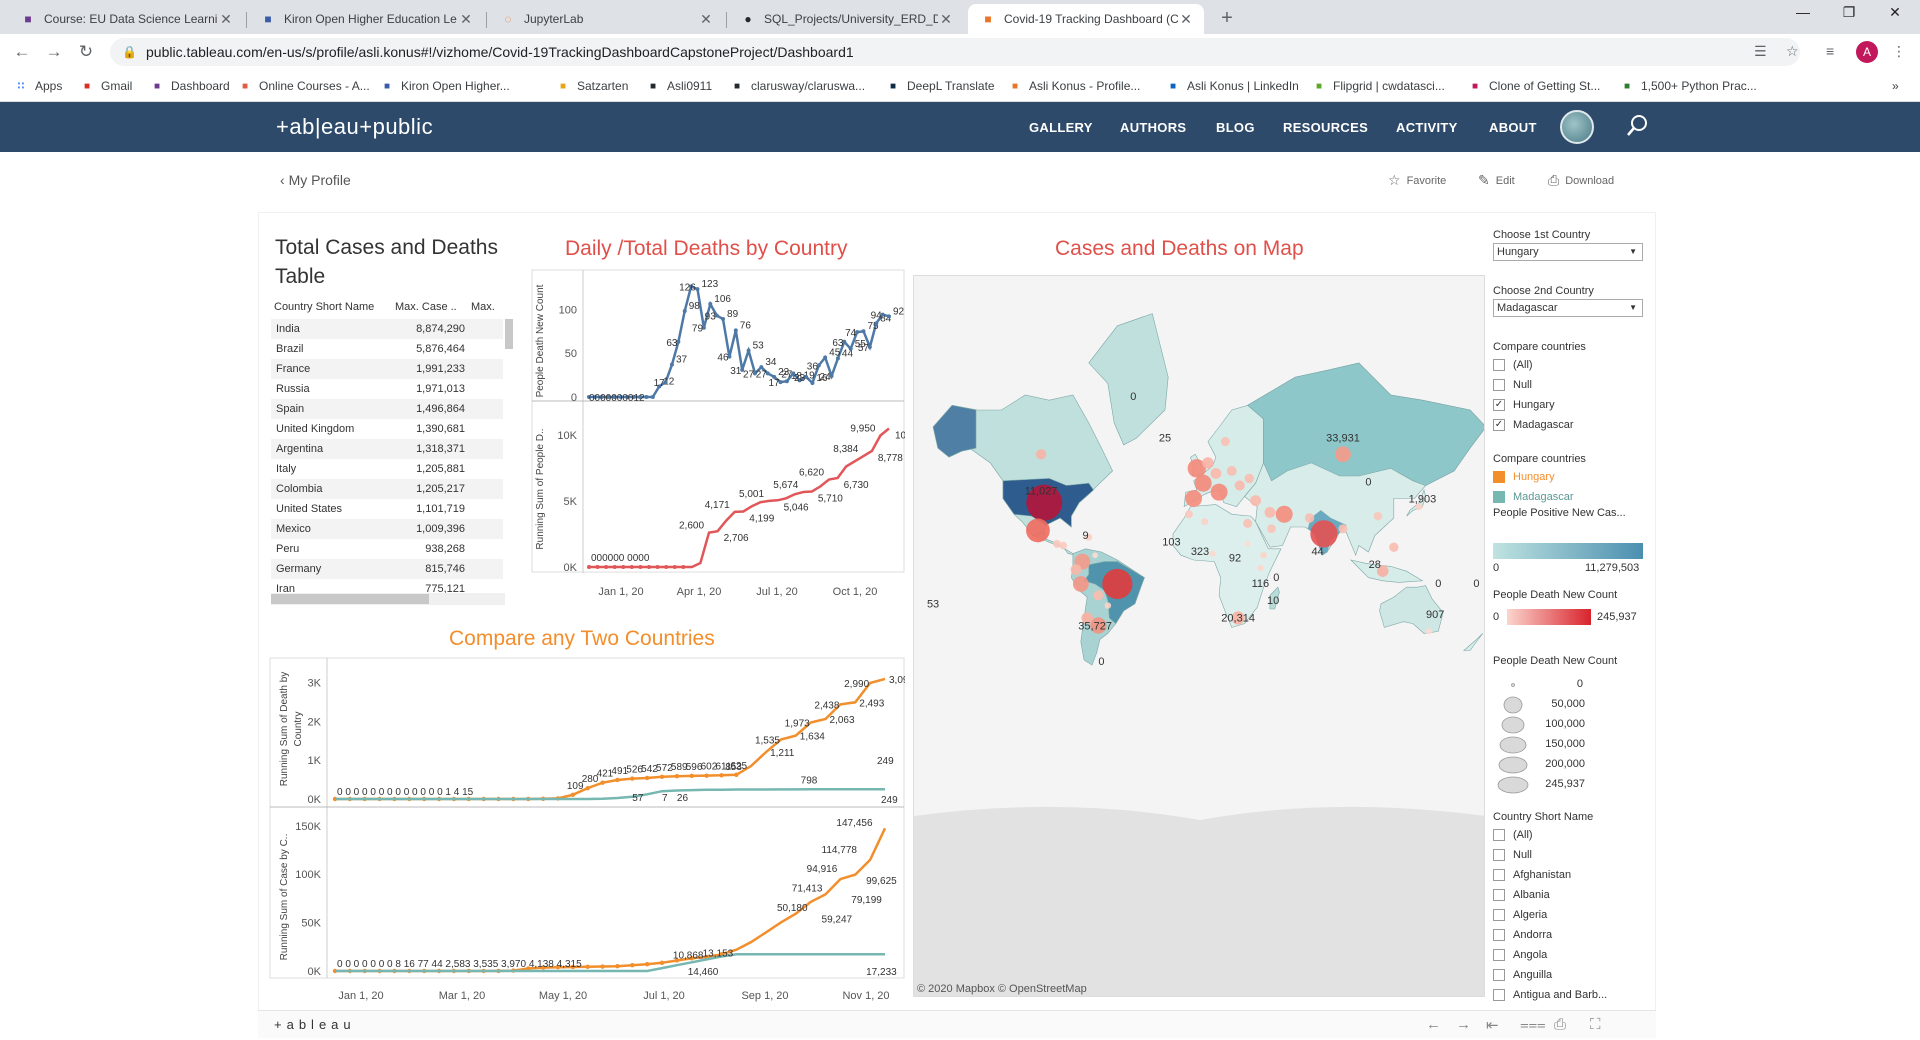 Image resolution: width=1920 pixels, height=1040 pixels. Describe the element at coordinates (1366, 424) in the screenshot. I see `russia-shape` at that location.